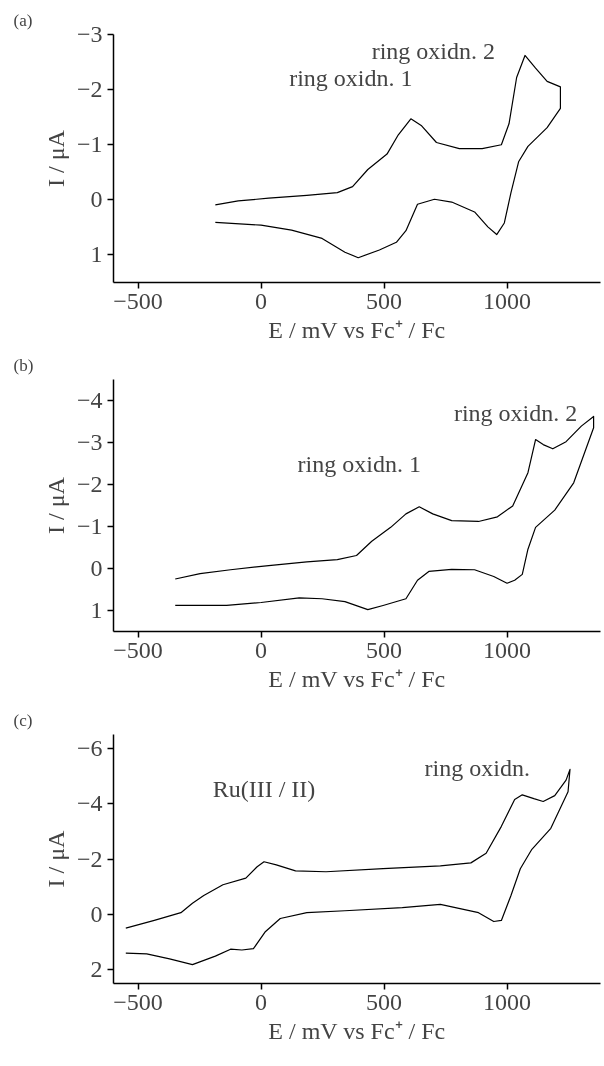  What do you see at coordinates (23, 720) in the screenshot?
I see `chart-title: (c)` at bounding box center [23, 720].